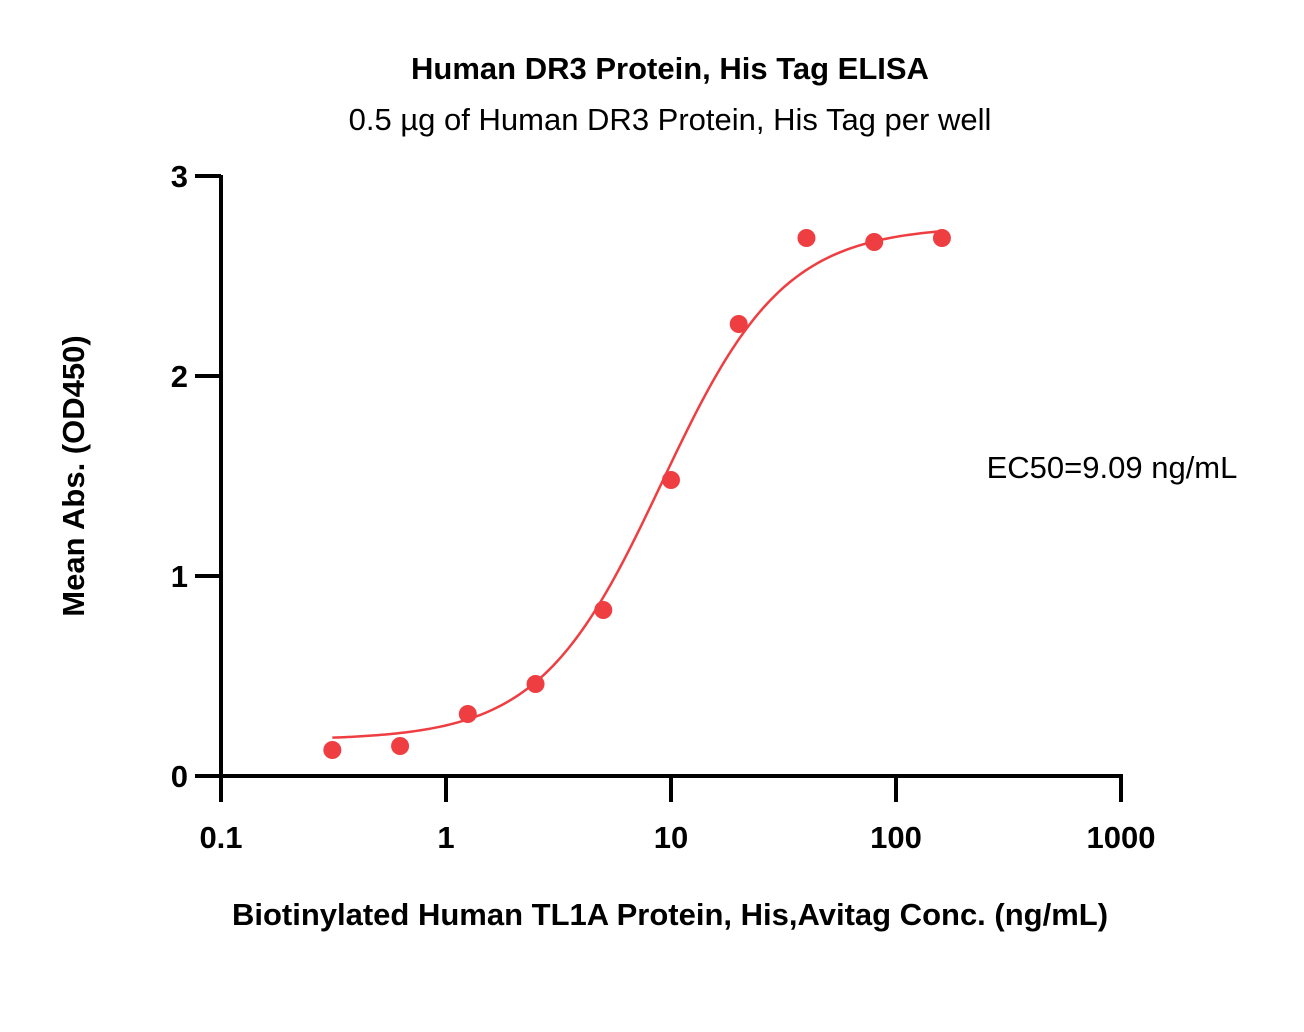  I want to click on chart-title: Human DR3 Protein, His Tag ELISA, so click(670, 68).